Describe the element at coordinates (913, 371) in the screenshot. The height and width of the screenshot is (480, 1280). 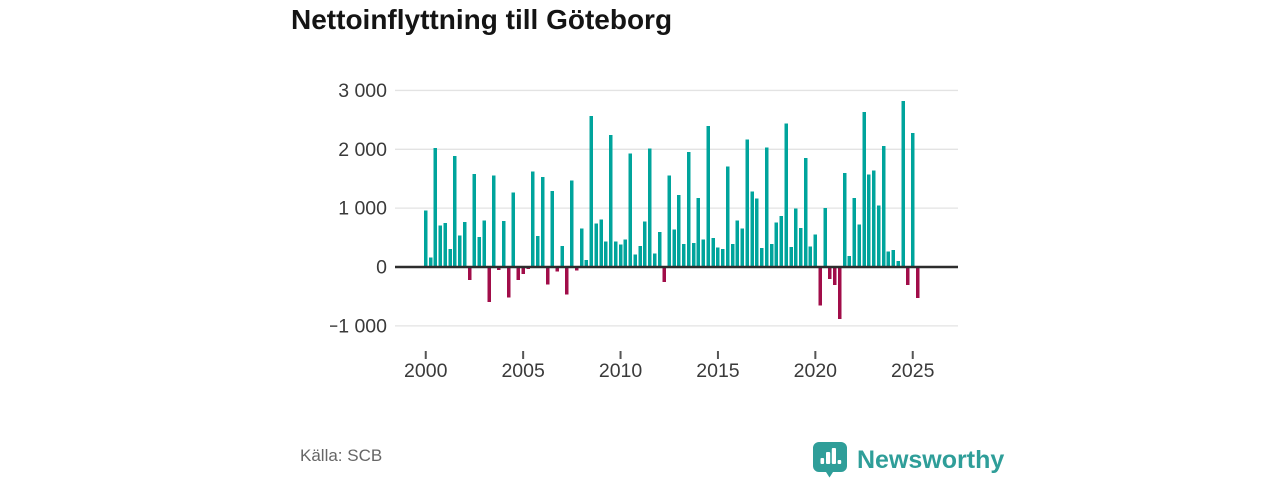
I see `x-axis-label: 2025` at that location.